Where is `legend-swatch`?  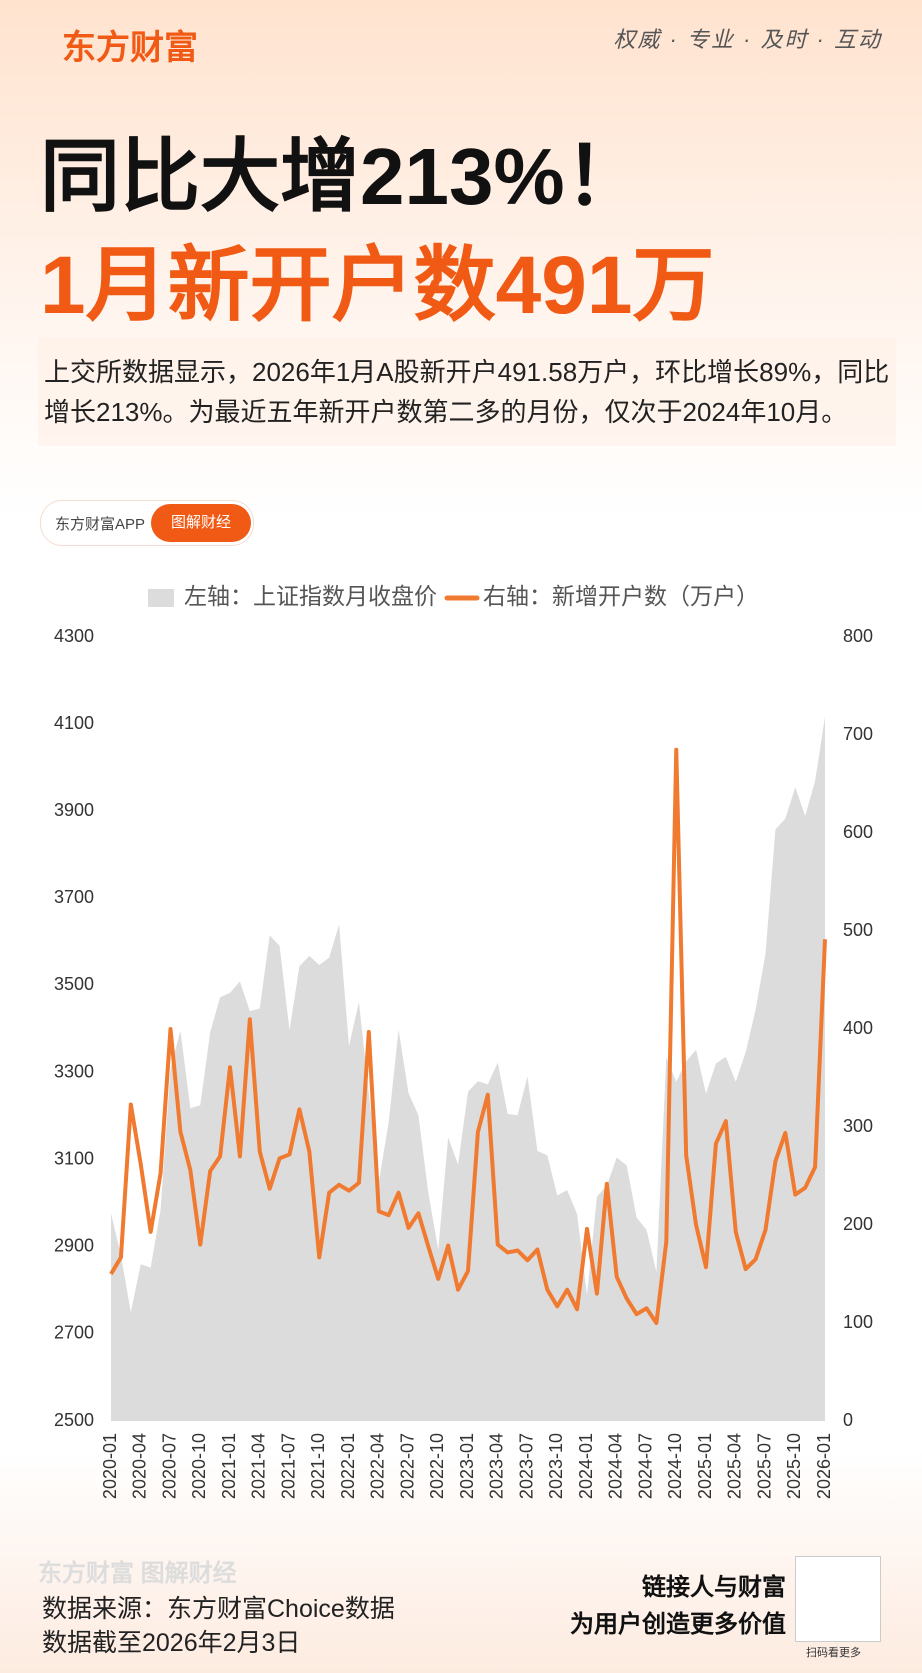 legend-swatch is located at coordinates (161, 598).